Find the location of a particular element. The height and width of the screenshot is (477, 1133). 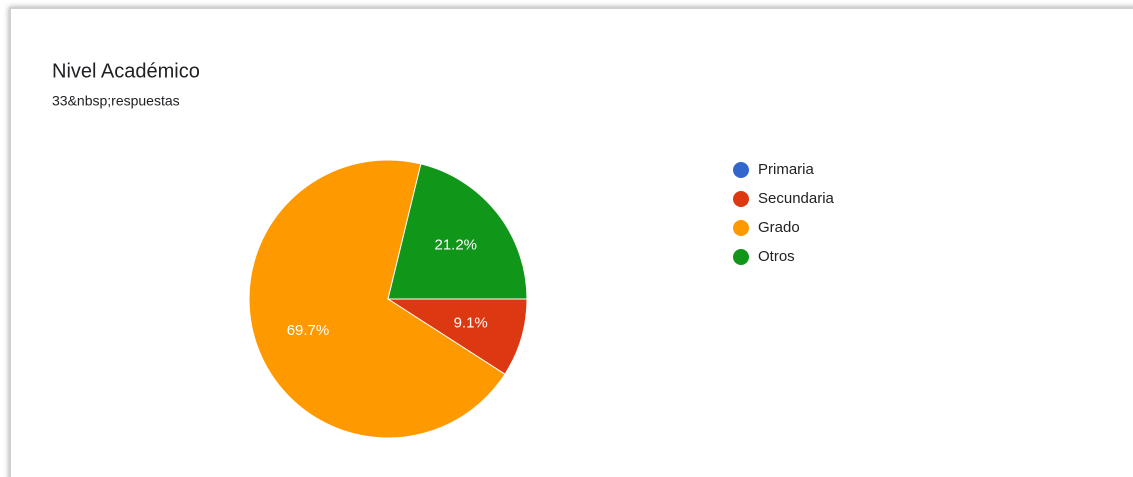

legend-label: Primaria is located at coordinates (786, 169).